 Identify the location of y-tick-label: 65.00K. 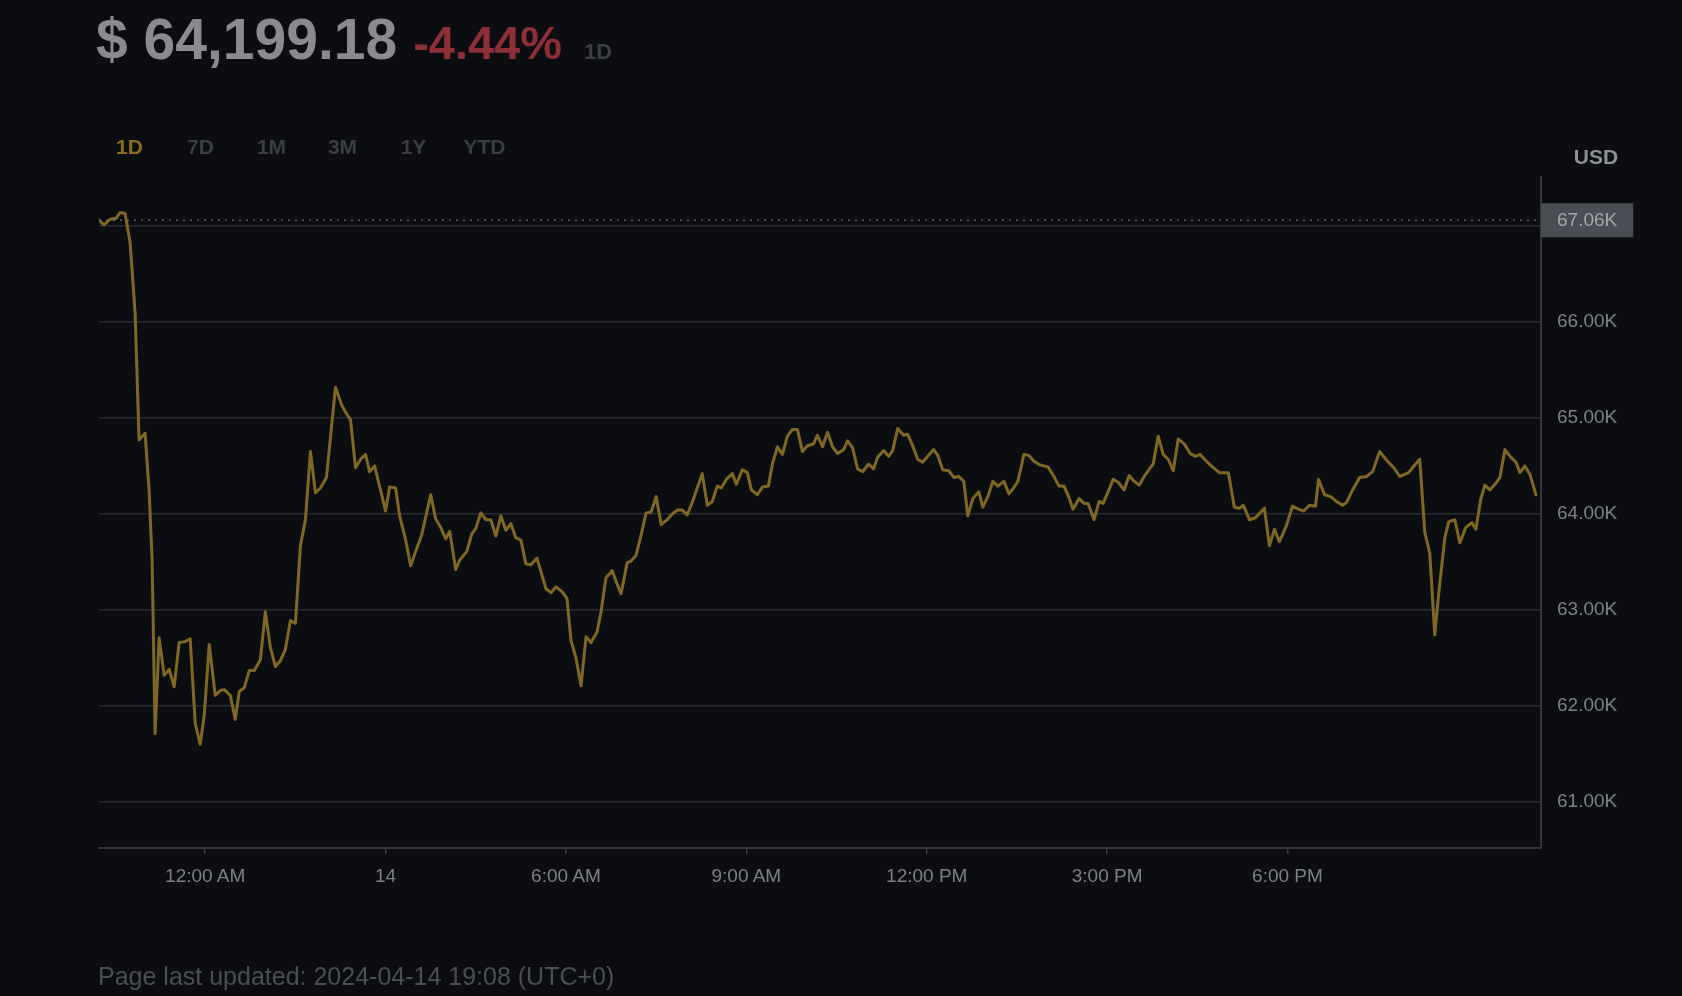
(1587, 417).